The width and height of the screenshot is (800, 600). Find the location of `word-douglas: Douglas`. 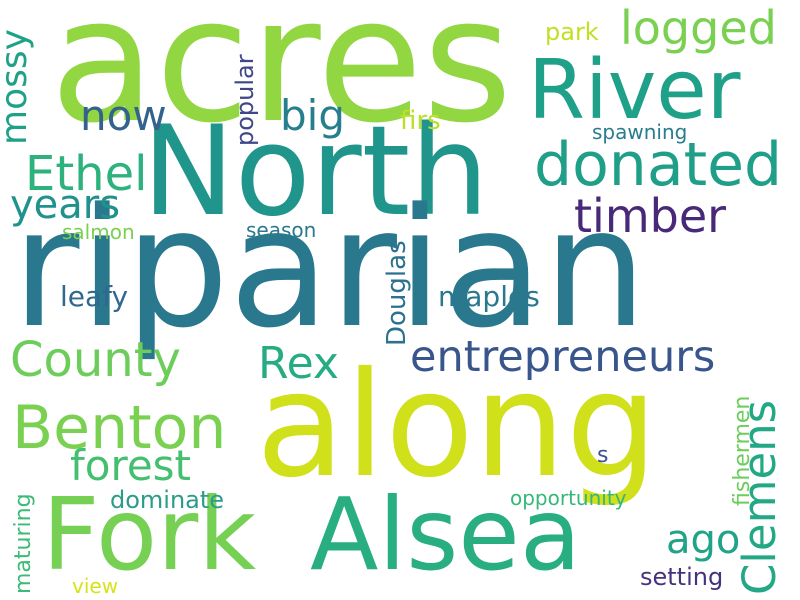

word-douglas: Douglas is located at coordinates (397, 293).